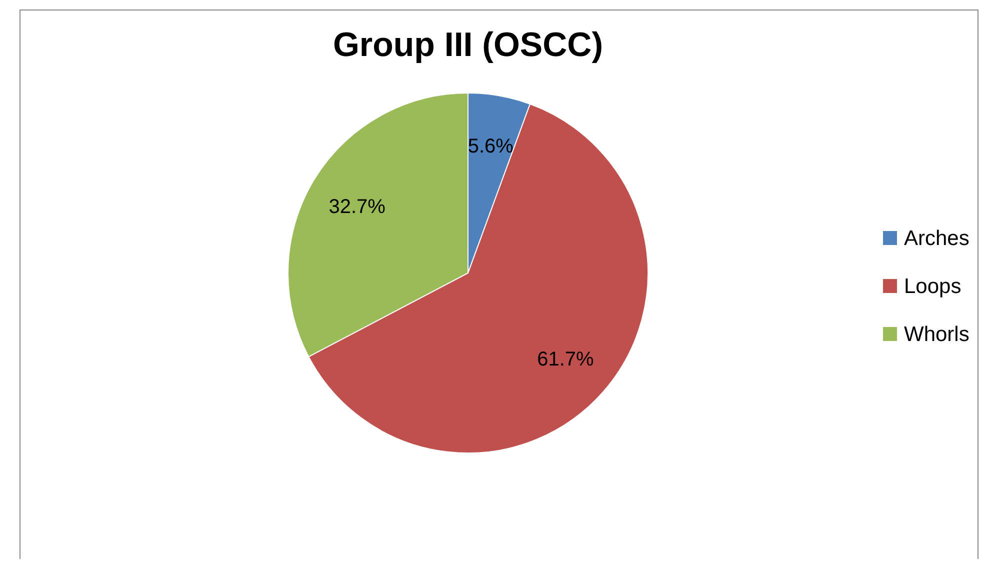 The height and width of the screenshot is (567, 990). I want to click on chart-title: Group III (OSCC), so click(468, 45).